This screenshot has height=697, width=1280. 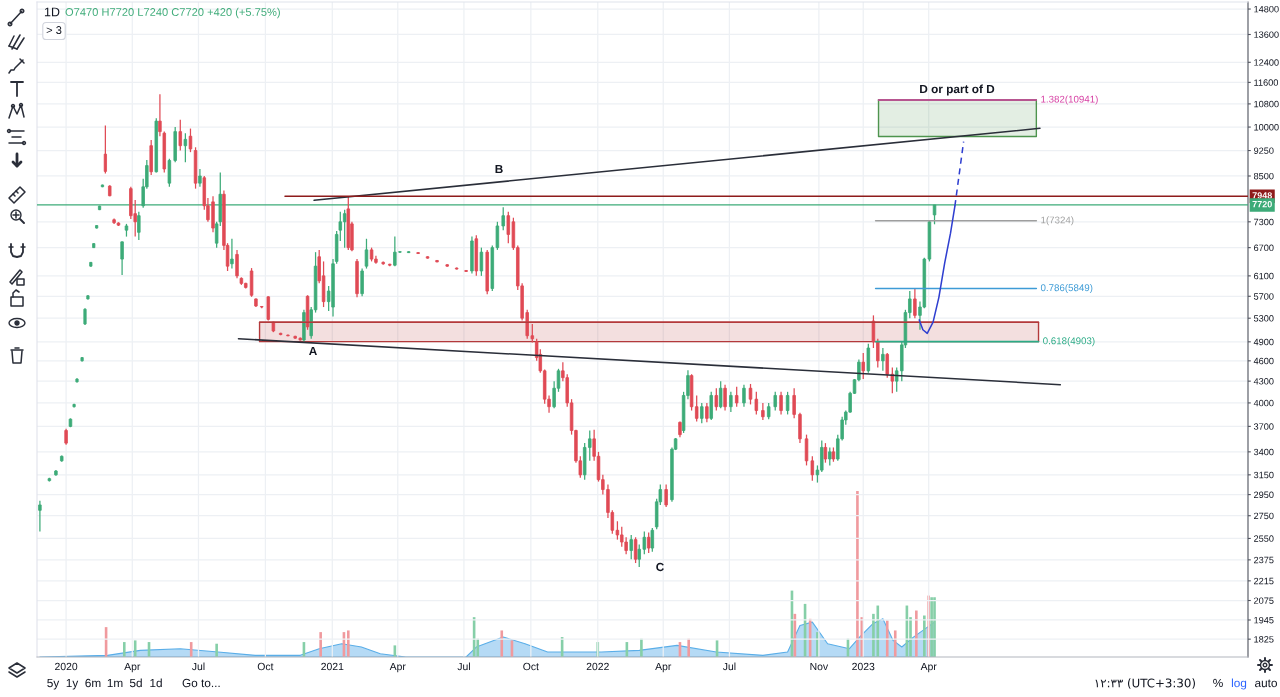 I want to click on data-label: 1(7324), so click(x=1057, y=221).